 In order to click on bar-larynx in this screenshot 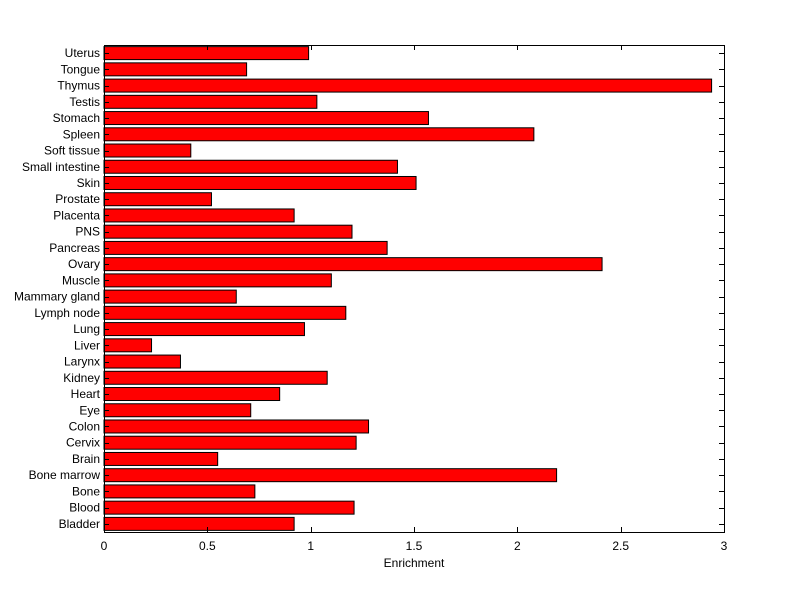, I will do `click(142, 361)`.